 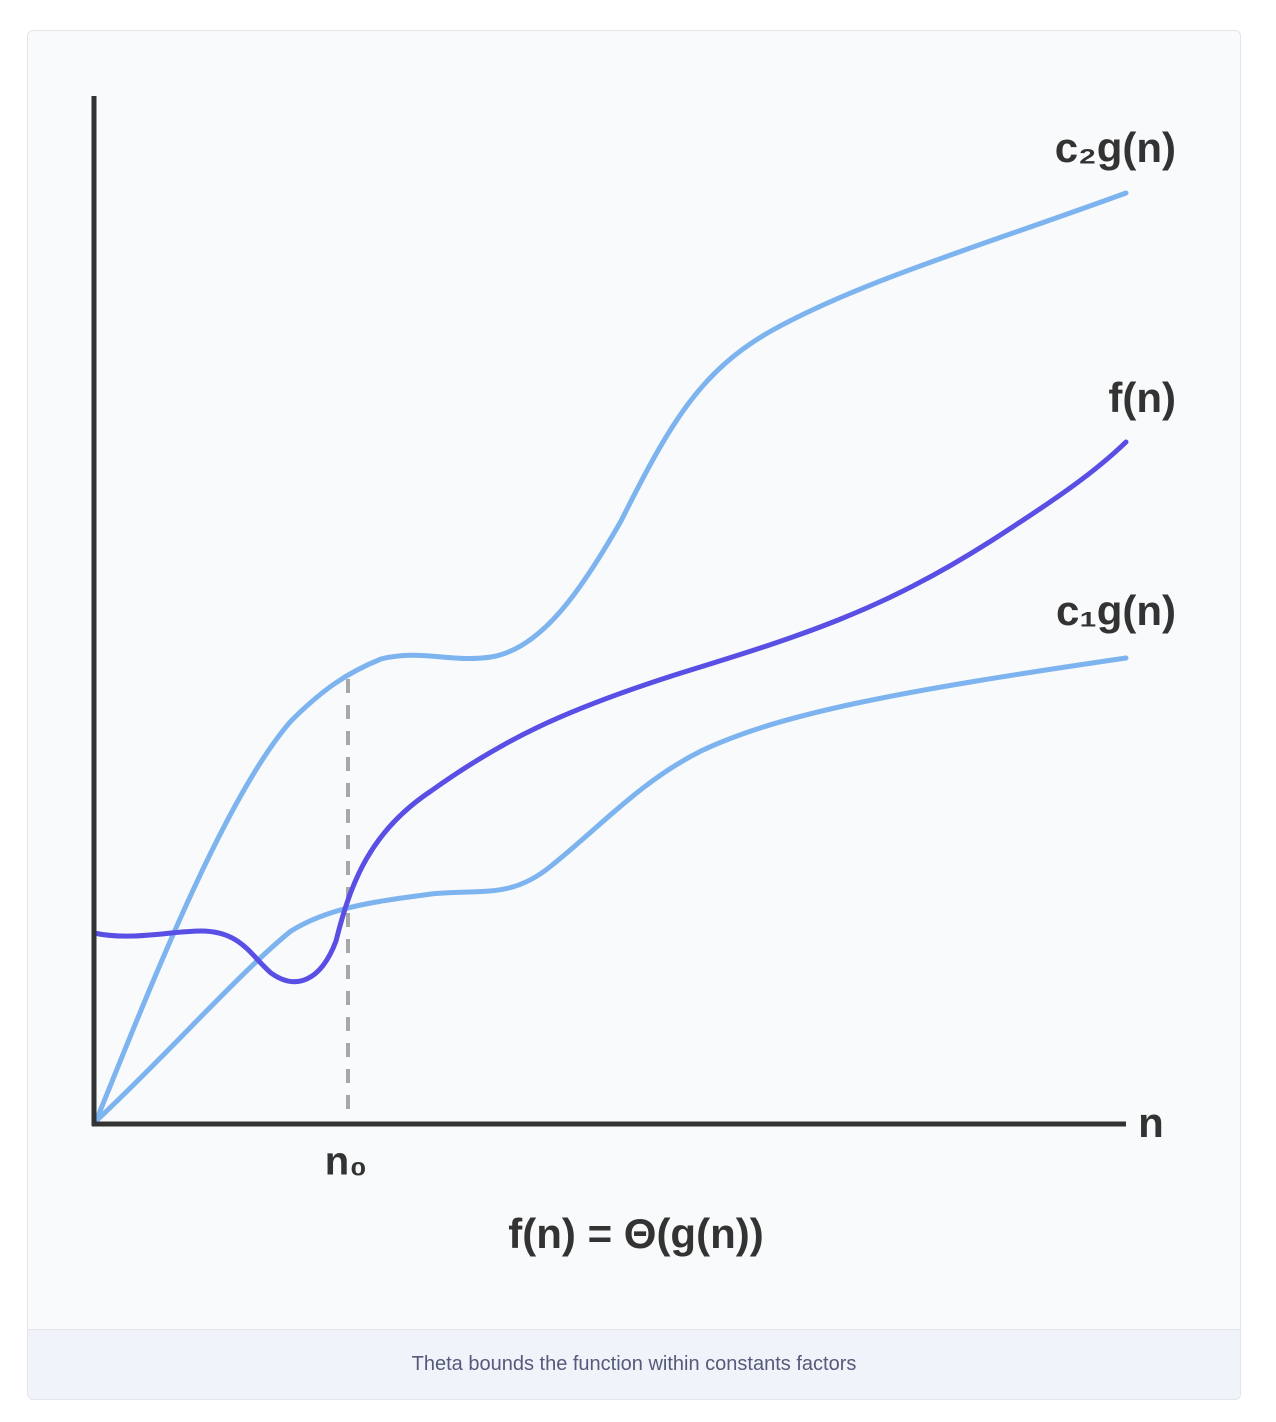 What do you see at coordinates (1116, 610) in the screenshot?
I see `lower-bound-label: c₁g(n)` at bounding box center [1116, 610].